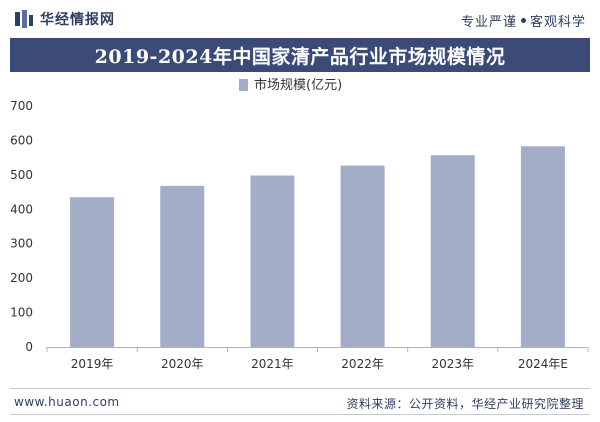 This screenshot has height=422, width=600. I want to click on title-band: 2019-2024年中国家清产品行业市场规模情况, so click(300, 55).